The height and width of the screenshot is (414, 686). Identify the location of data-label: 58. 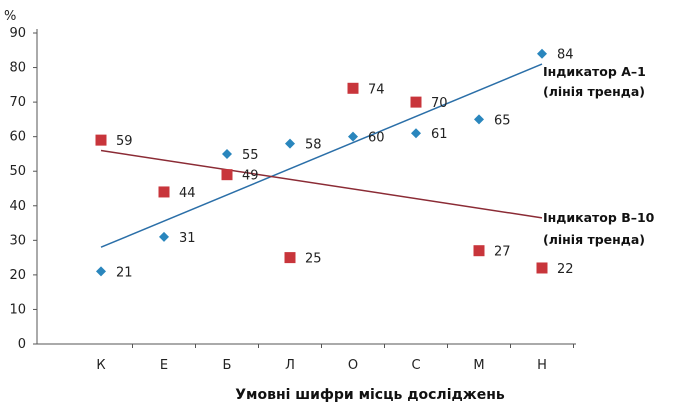
(313, 145).